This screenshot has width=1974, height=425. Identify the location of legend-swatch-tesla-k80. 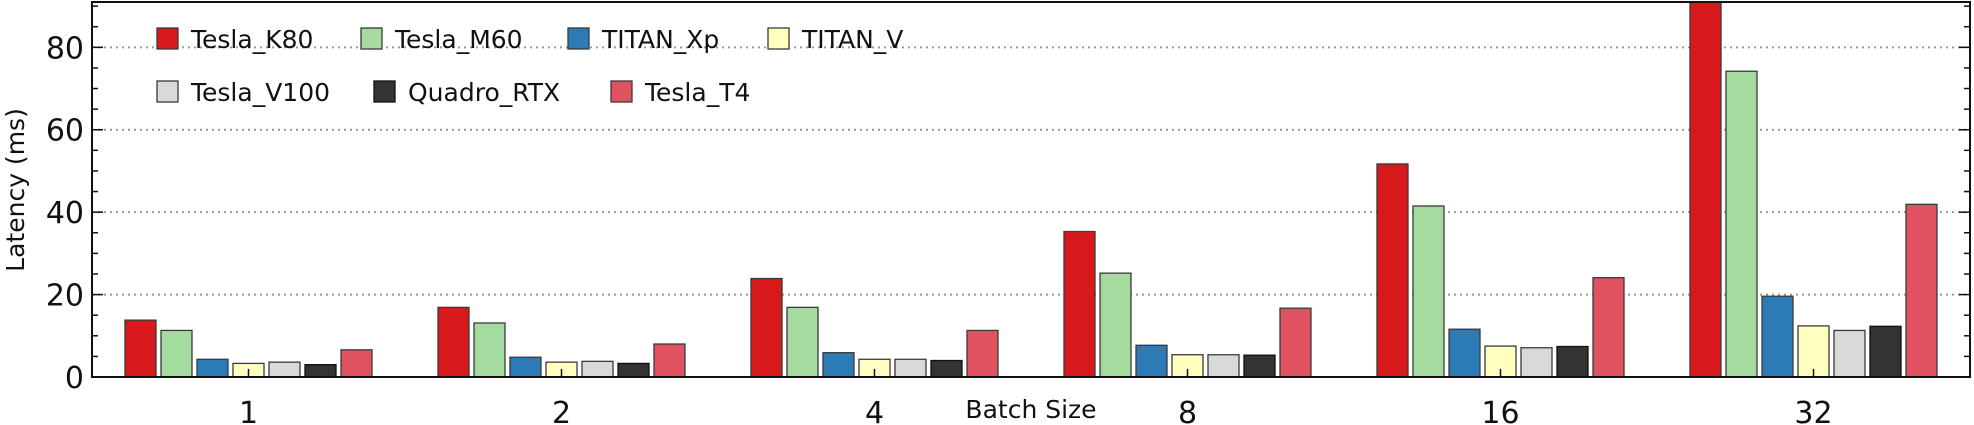
(167, 38).